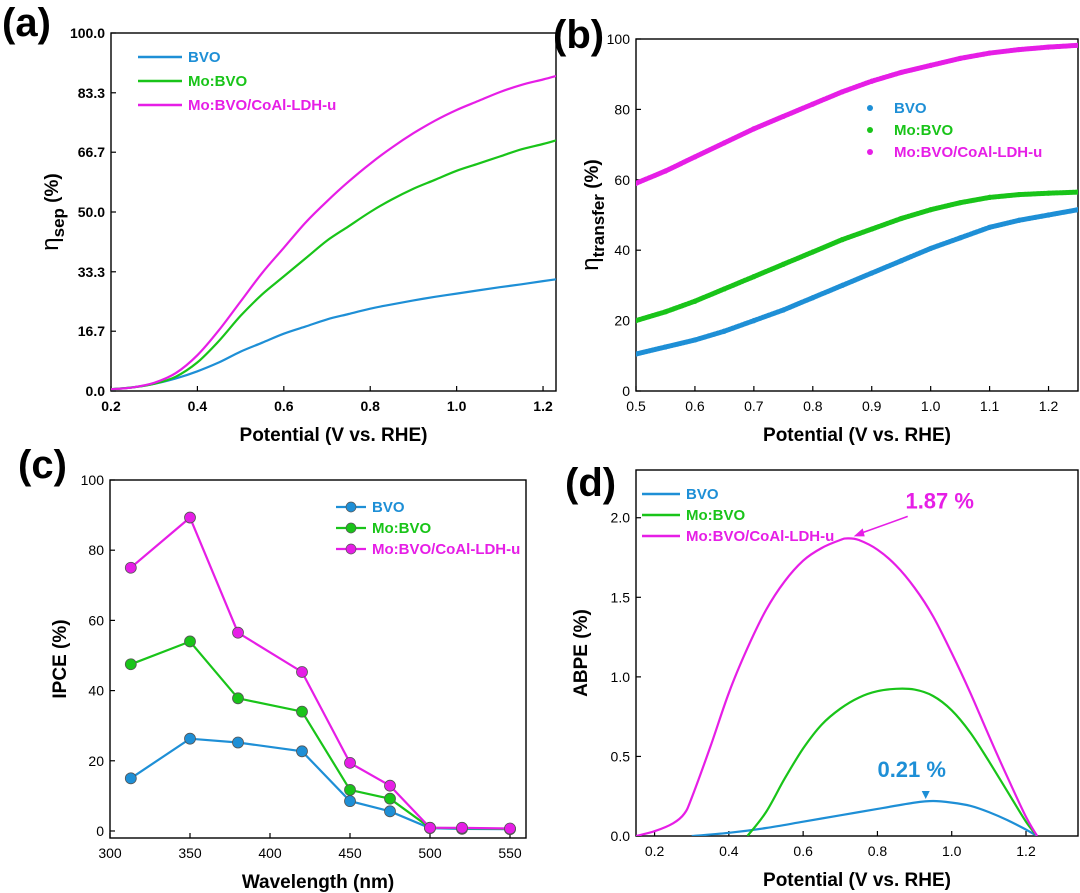 The image size is (1080, 893). I want to click on y-tick-label: 33.3, so click(91, 272).